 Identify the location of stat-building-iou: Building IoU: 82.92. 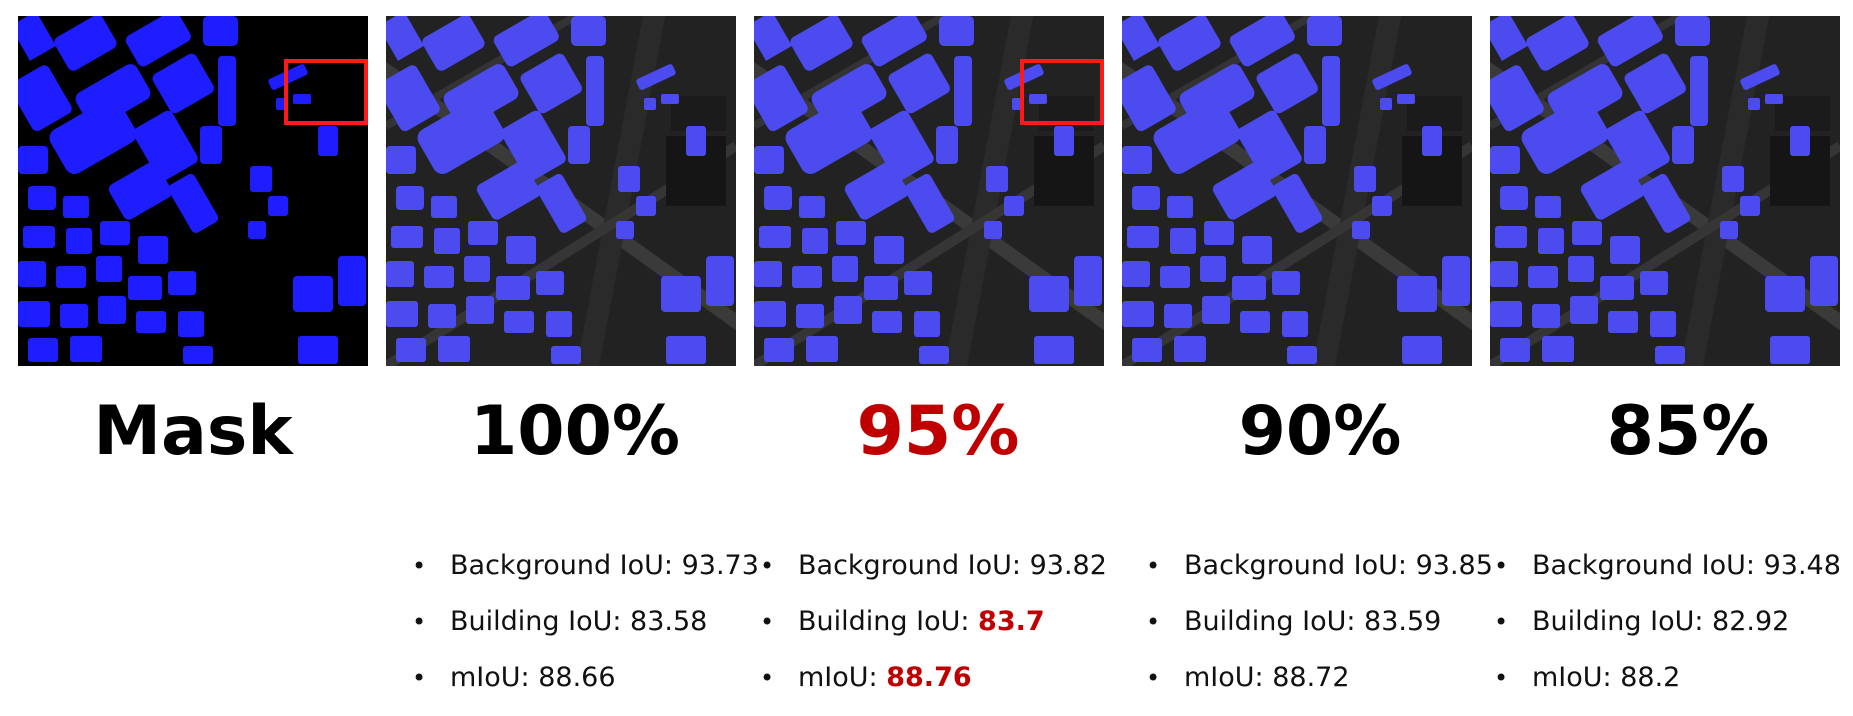
(1667, 622).